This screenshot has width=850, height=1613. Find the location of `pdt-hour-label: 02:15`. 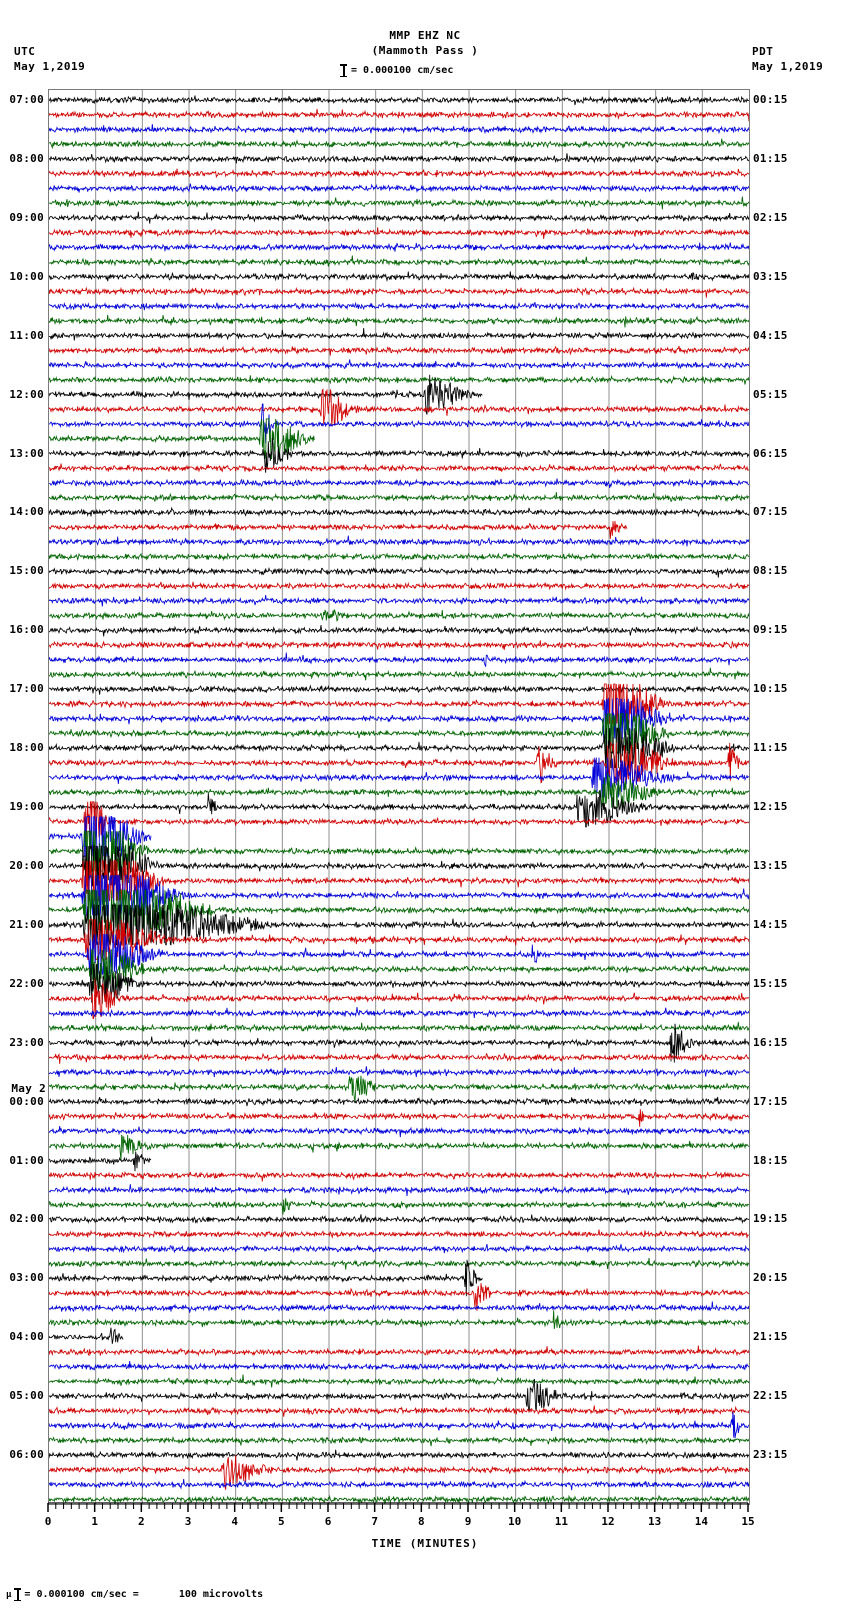

pdt-hour-label: 02:15 is located at coordinates (770, 217).